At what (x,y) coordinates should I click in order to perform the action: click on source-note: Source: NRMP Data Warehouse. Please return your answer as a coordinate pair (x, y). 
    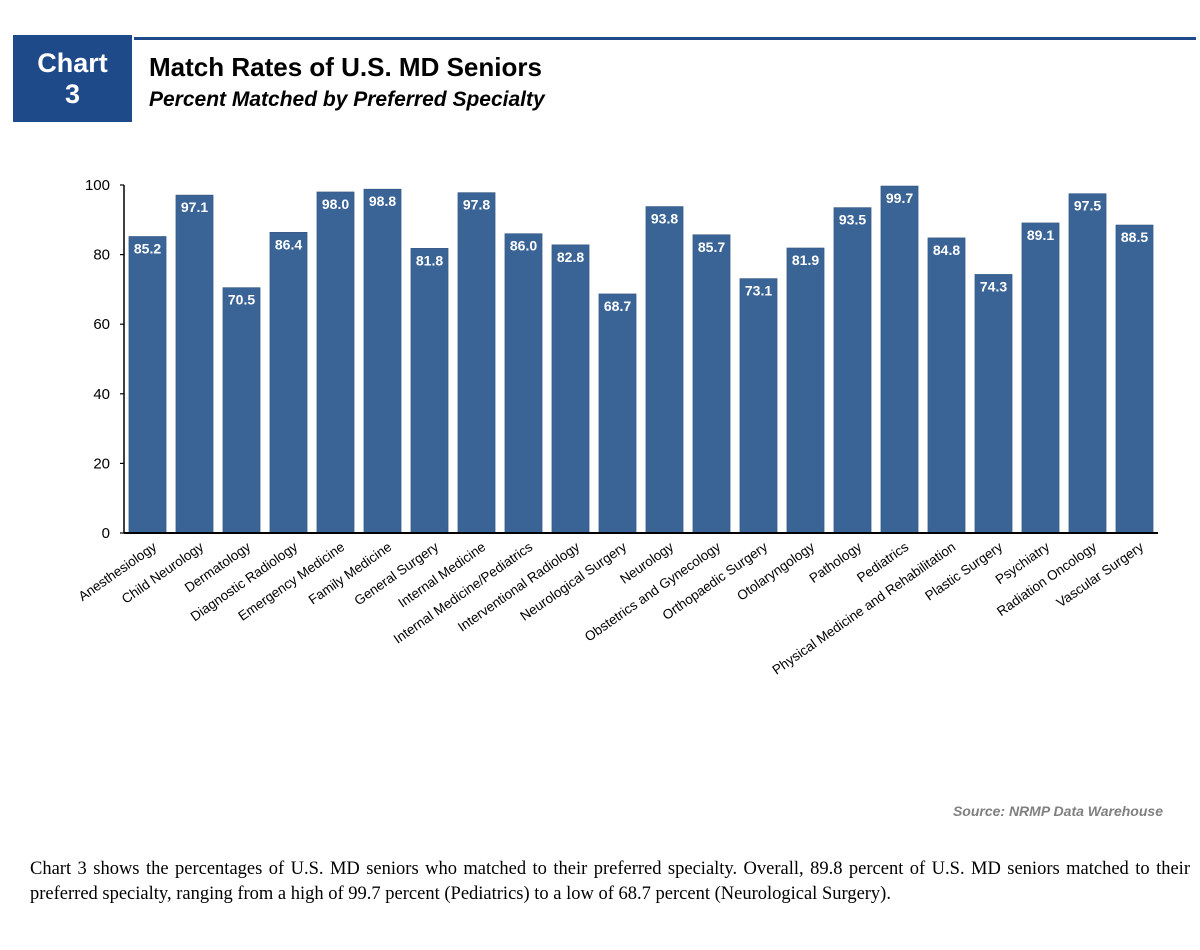
    Looking at the image, I should click on (1057, 811).